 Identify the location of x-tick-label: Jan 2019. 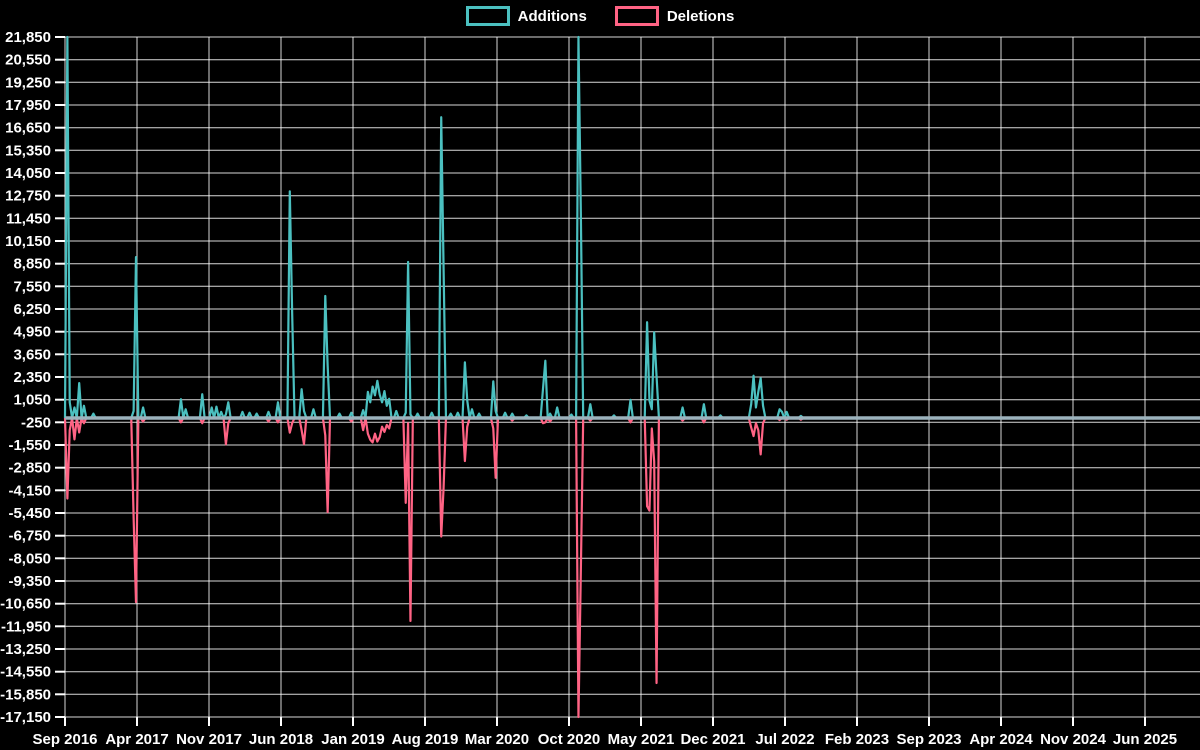
(352, 739).